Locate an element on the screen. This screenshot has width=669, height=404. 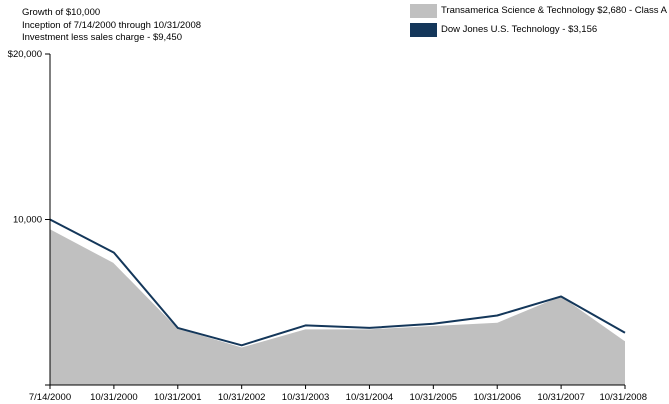
header-line-3: Investment less sales charge - $9,450 is located at coordinates (102, 37).